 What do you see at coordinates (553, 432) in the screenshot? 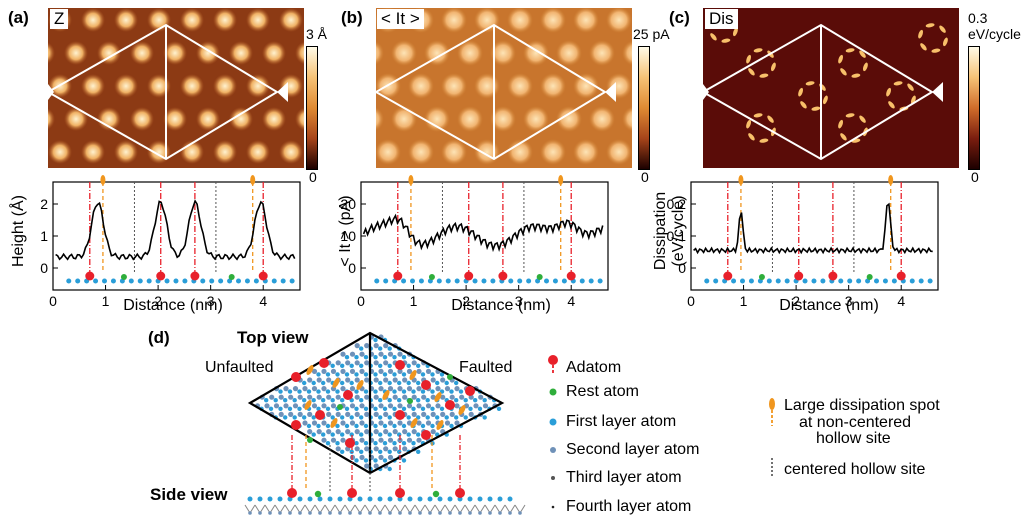
I see `legend-symbols` at bounding box center [553, 432].